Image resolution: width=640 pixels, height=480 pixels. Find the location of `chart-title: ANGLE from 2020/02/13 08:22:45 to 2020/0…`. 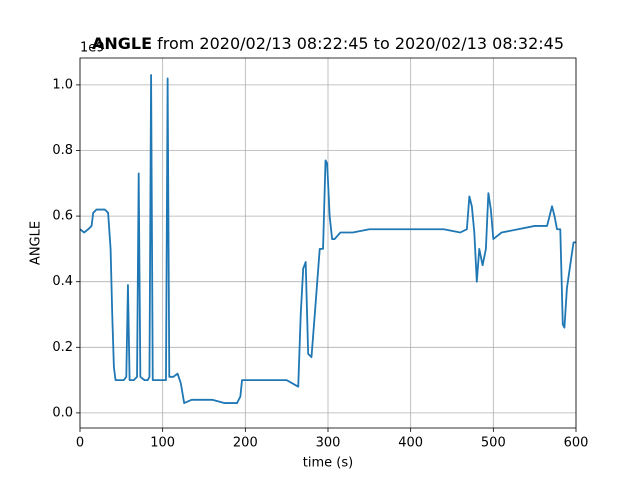

chart-title: ANGLE from 2020/02/13 08:22:45 to 2020/0… is located at coordinates (328, 43).